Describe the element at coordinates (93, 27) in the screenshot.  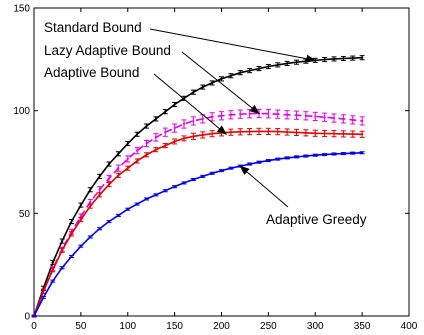
I see `annotation-standard-bound: Standard Bound` at that location.